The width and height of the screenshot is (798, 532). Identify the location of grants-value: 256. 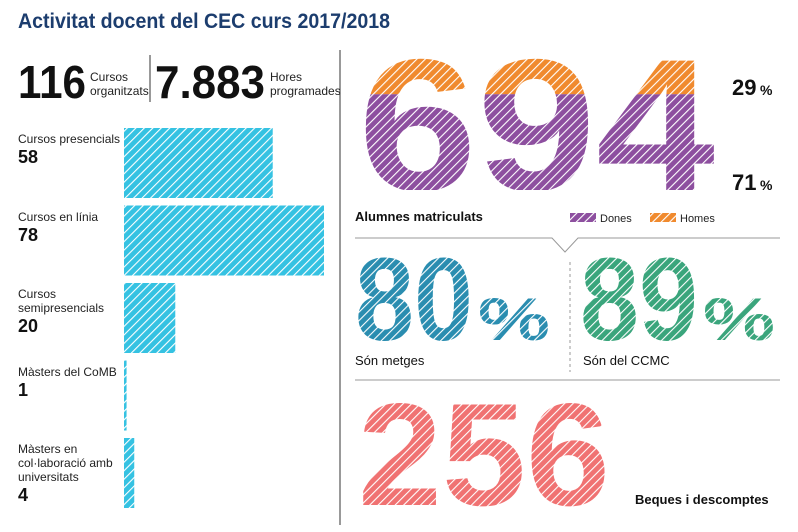
(484, 452).